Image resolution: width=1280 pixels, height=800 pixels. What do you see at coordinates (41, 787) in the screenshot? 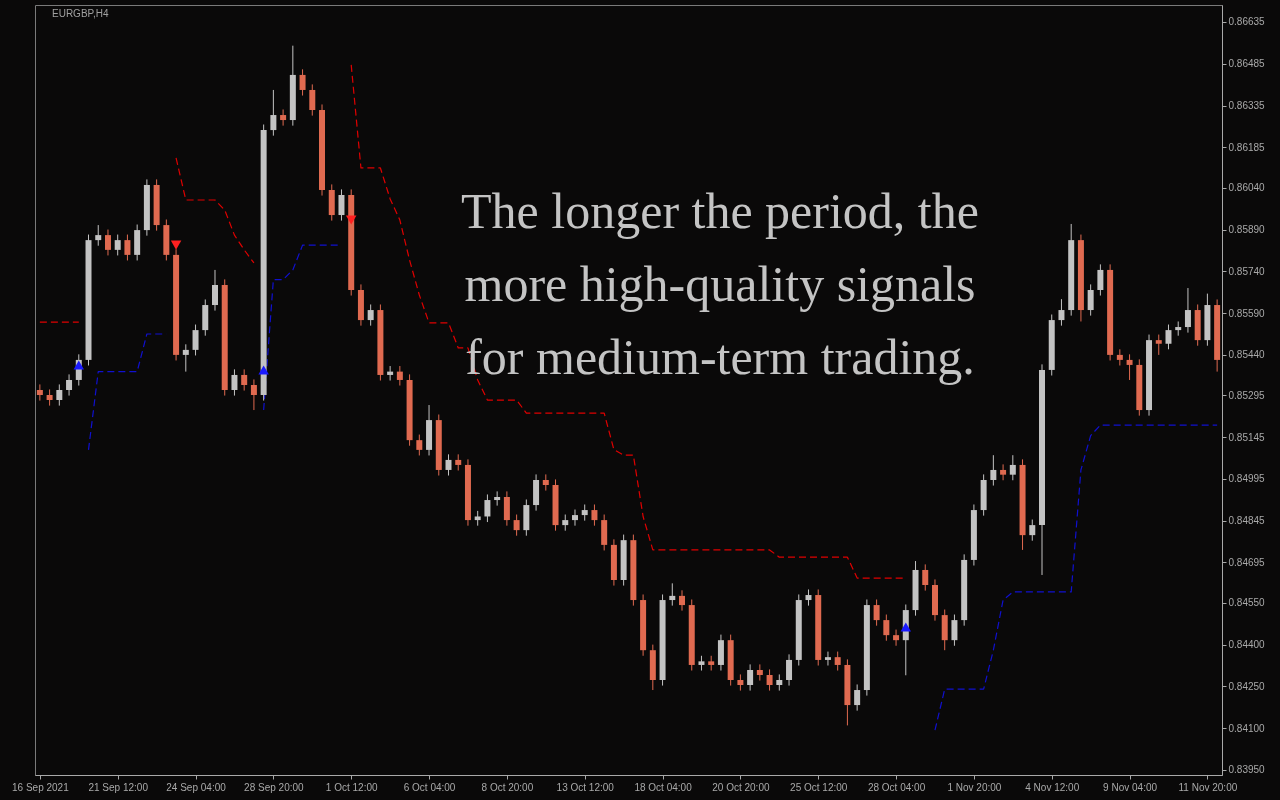
I see `x-tick-label: 16 Sep 2021` at bounding box center [41, 787].